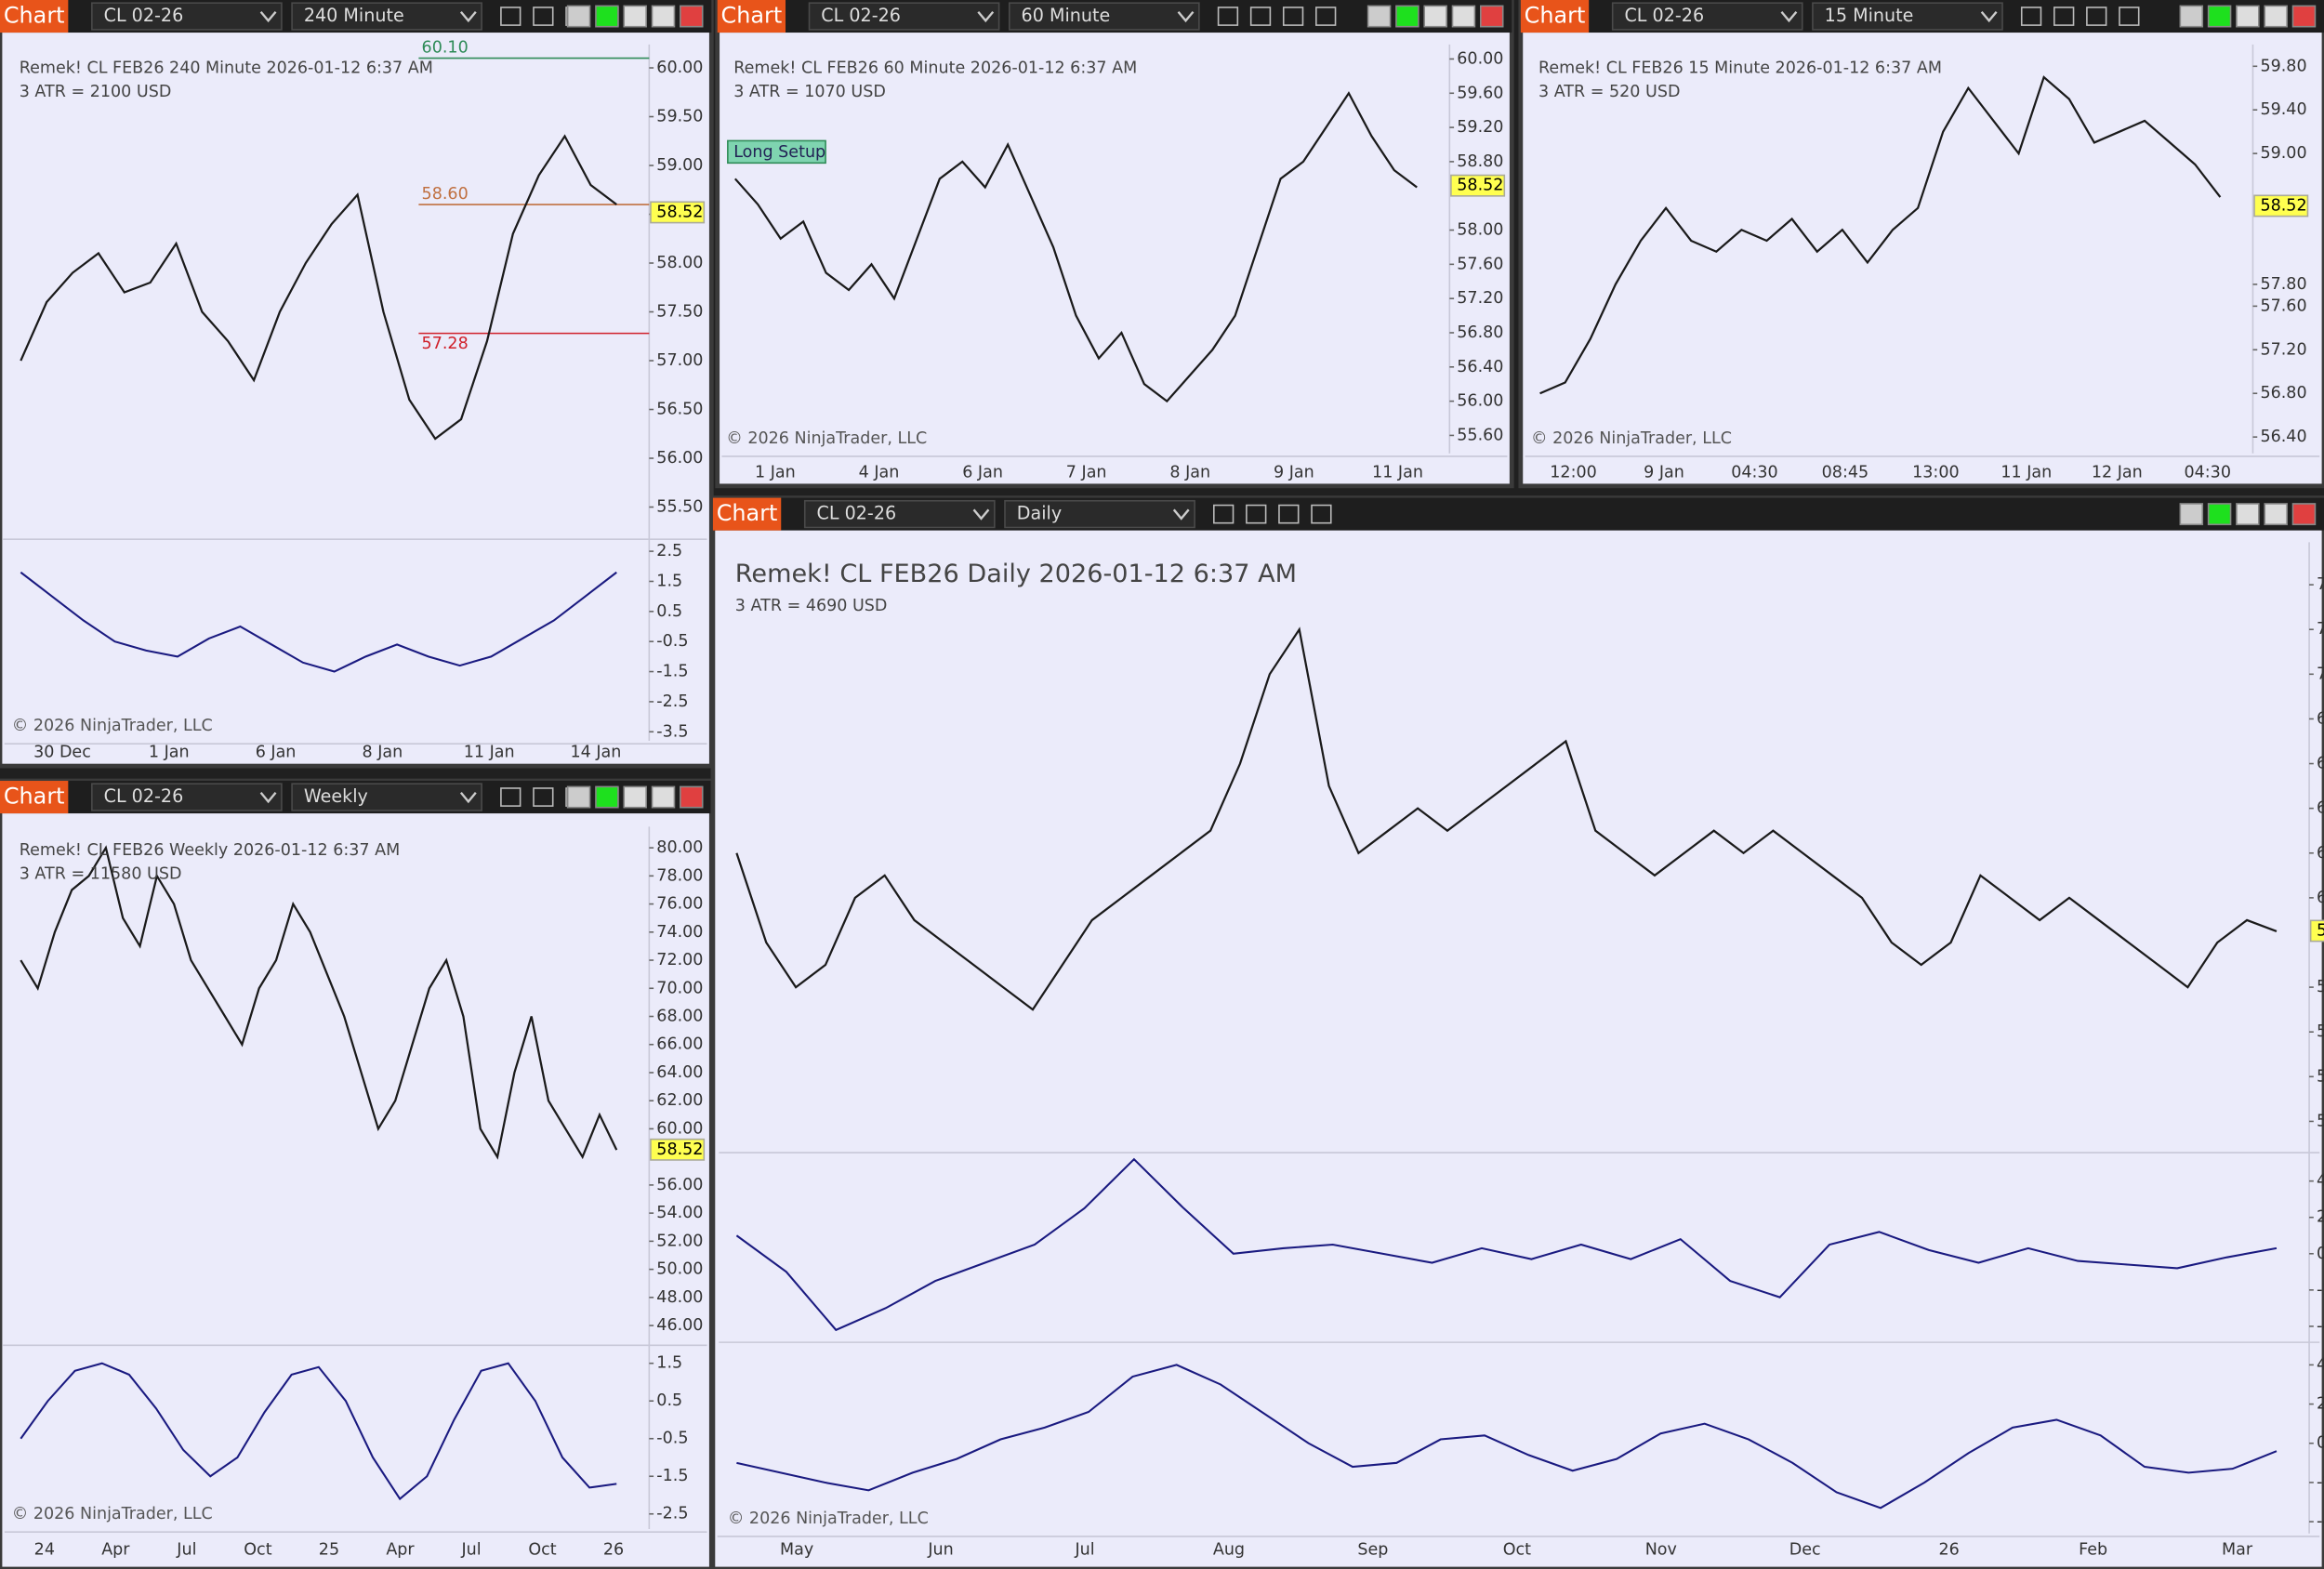  Describe the element at coordinates (2320, 1443) in the screenshot. I see `panel-tick-label: 0` at that location.